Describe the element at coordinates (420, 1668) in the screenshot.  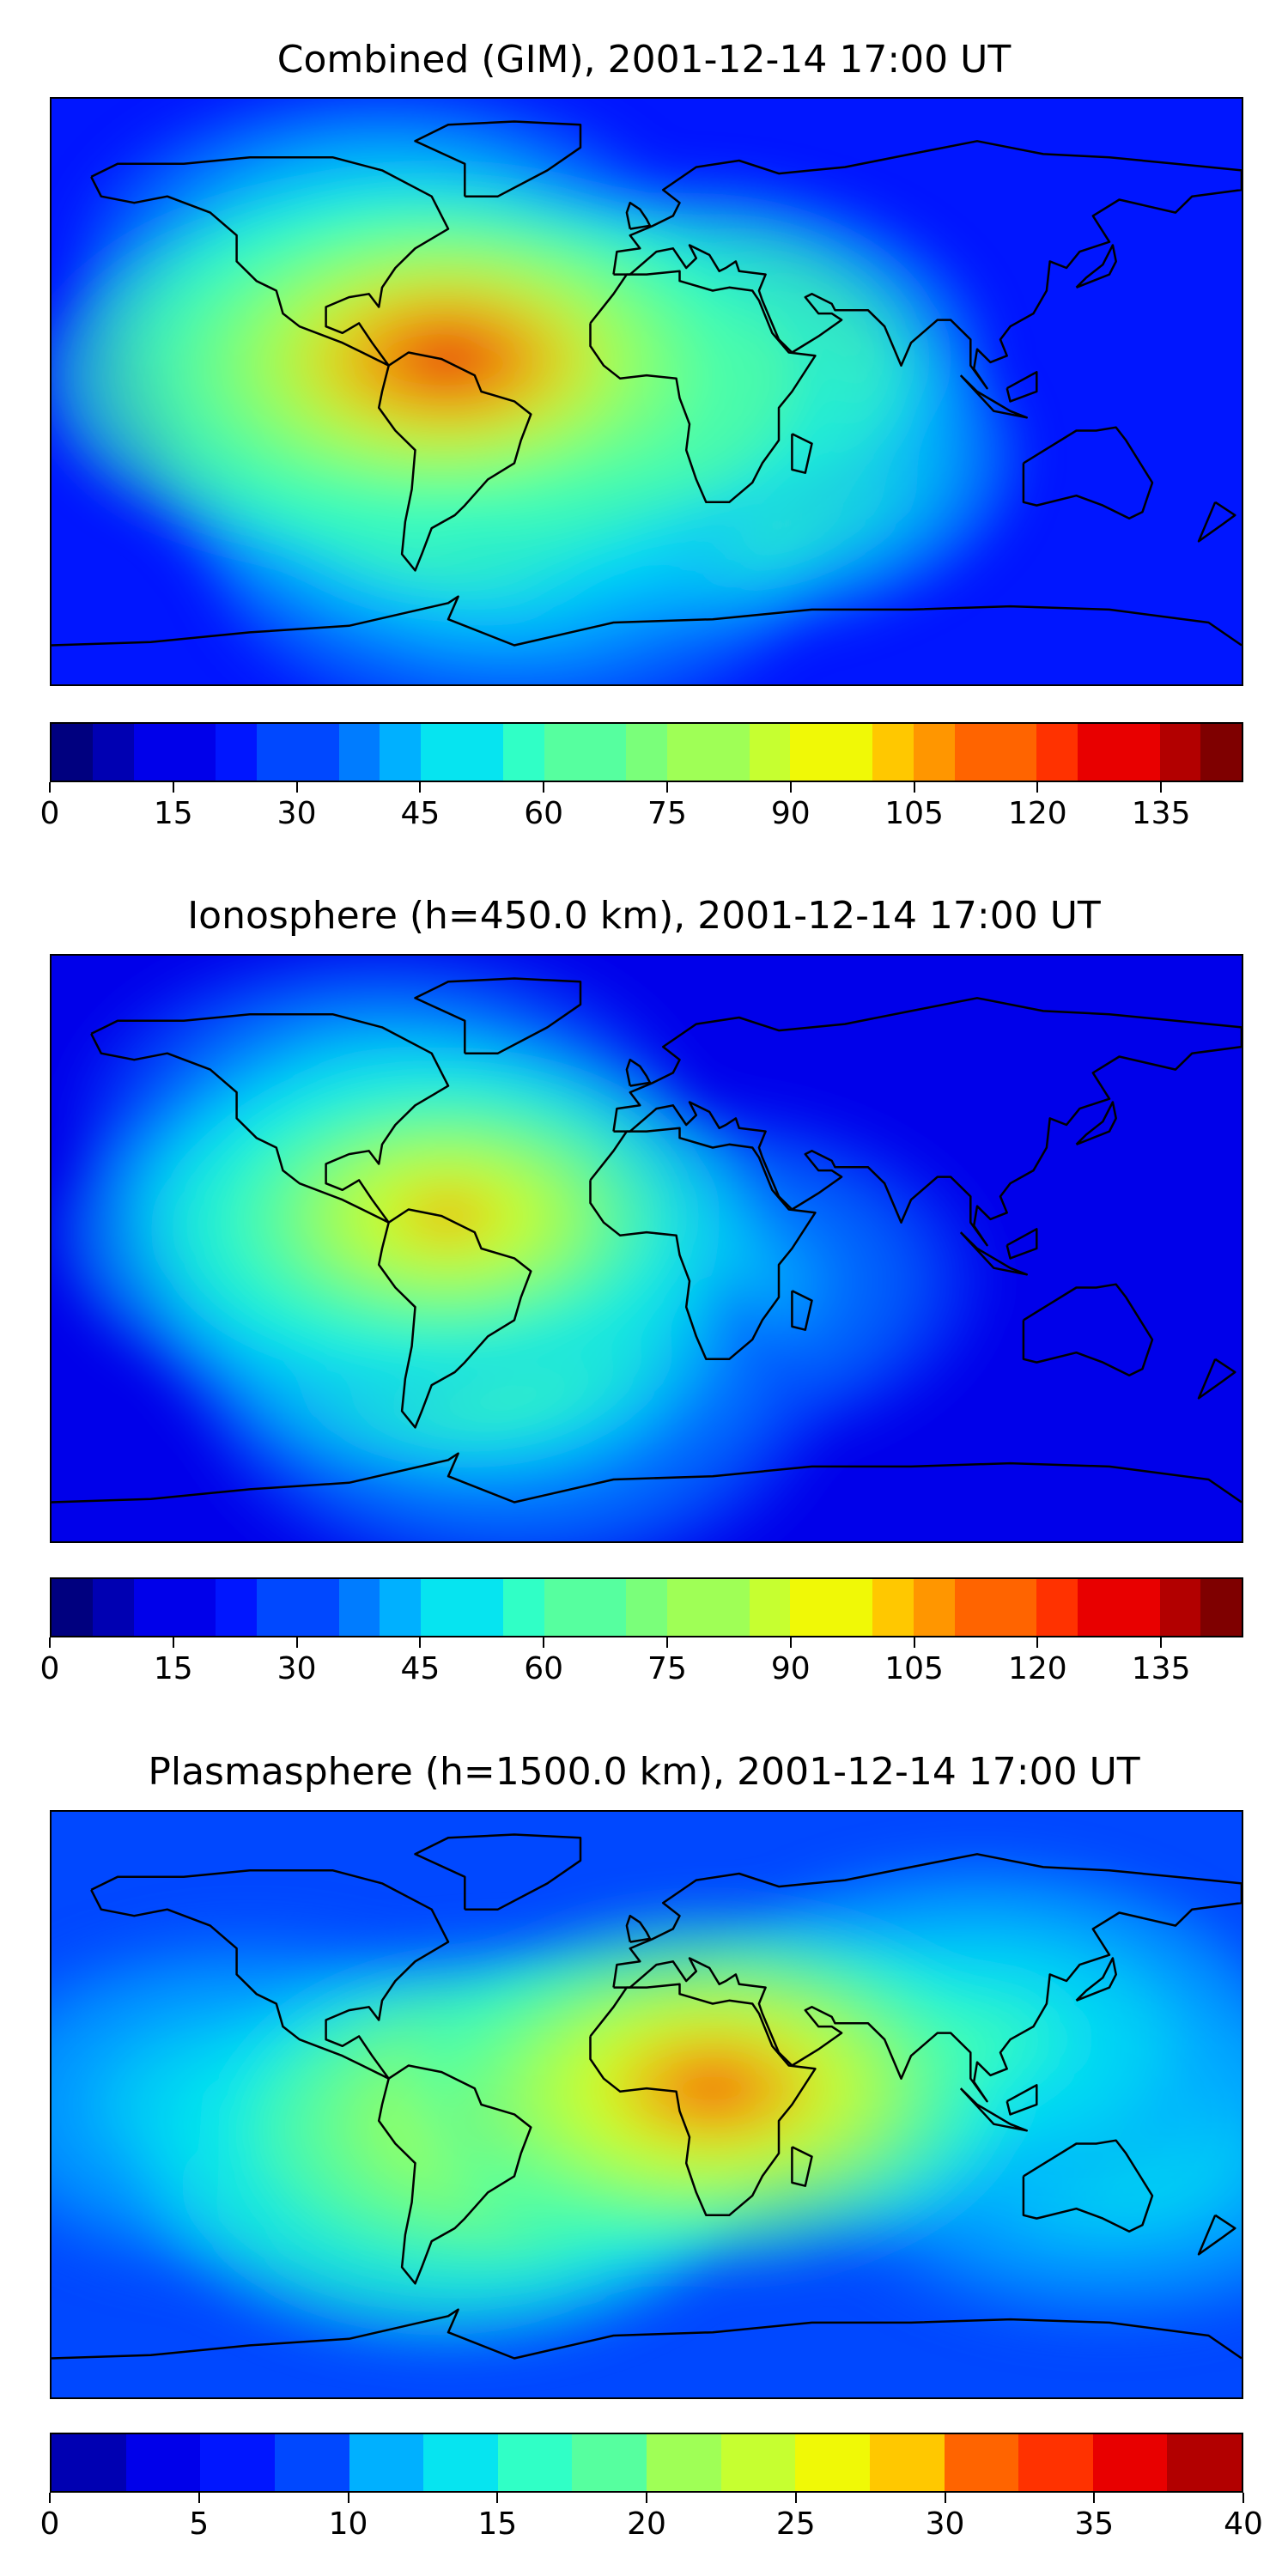
I see `tick-label: 45` at that location.